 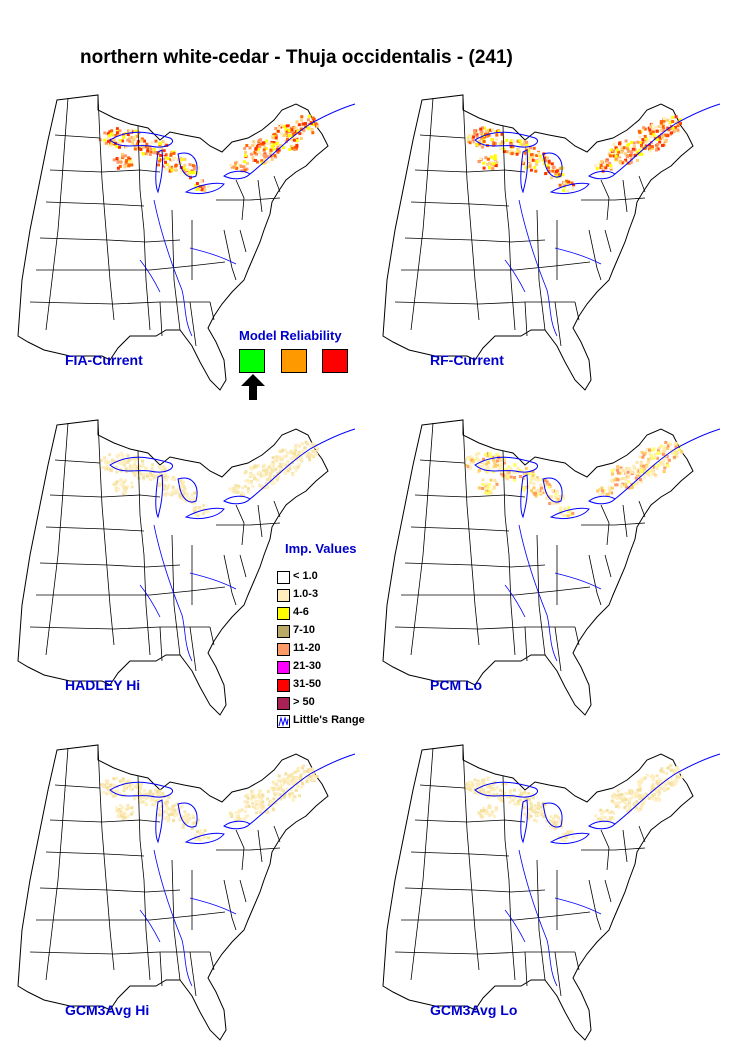 I want to click on map-label-pcm-lo: PCM Lo, so click(x=456, y=685).